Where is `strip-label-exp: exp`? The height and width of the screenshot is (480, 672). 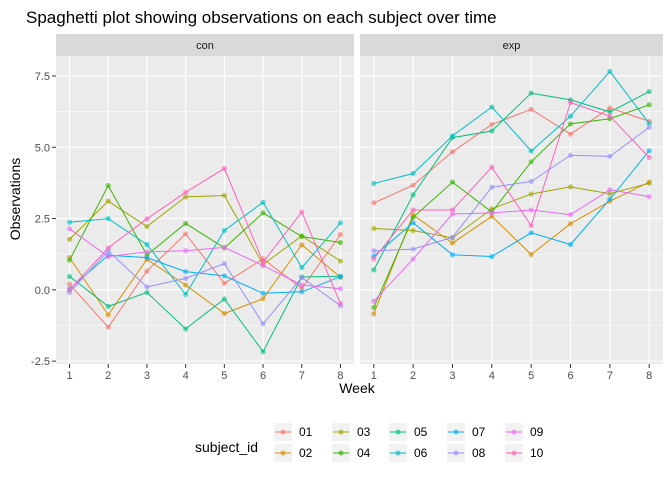
strip-label-exp: exp is located at coordinates (512, 46).